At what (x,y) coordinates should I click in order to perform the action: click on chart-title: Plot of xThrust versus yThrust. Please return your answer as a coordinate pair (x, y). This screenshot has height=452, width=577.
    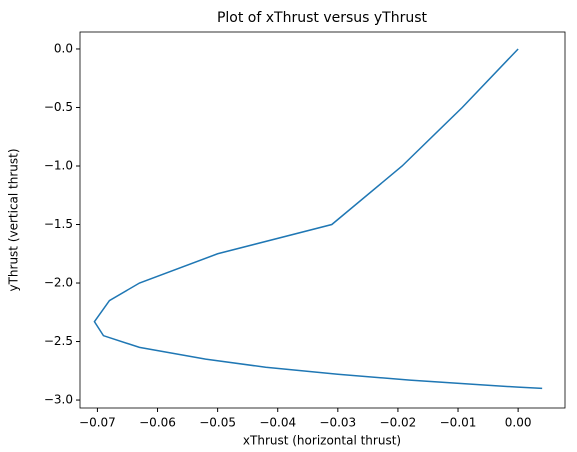
    Looking at the image, I should click on (322, 18).